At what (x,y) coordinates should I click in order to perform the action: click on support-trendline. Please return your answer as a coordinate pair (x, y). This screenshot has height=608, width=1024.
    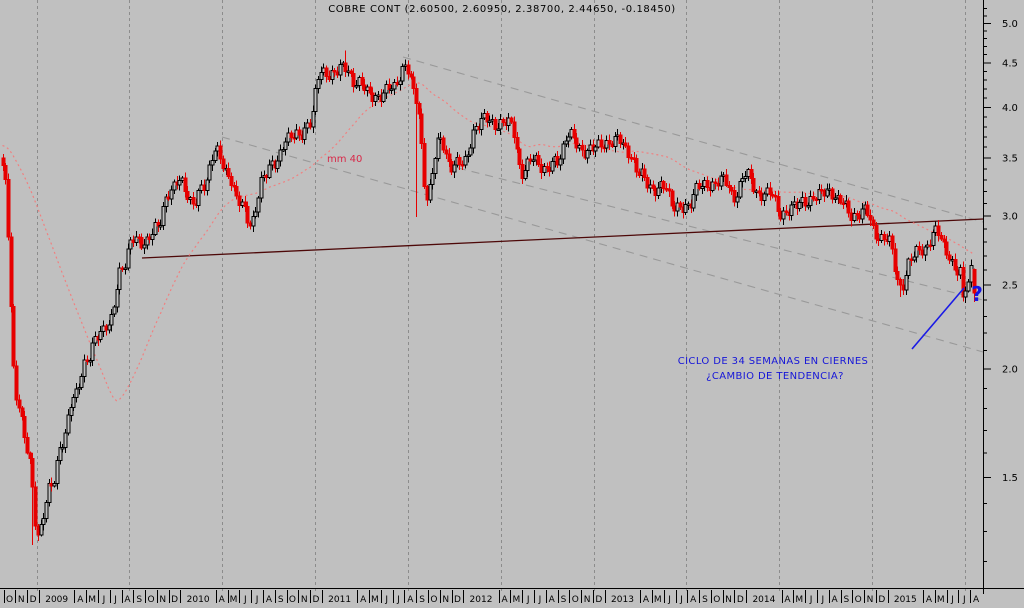
    Looking at the image, I should click on (562, 238).